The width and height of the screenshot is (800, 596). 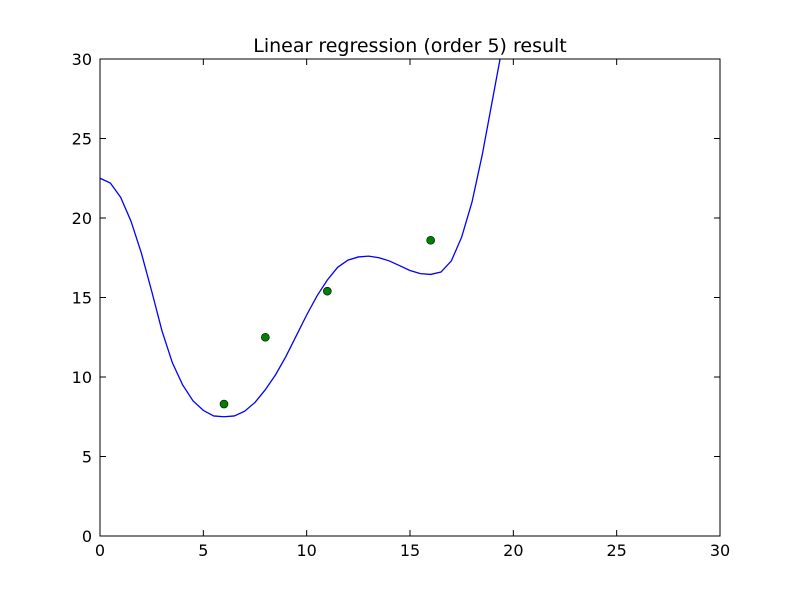 What do you see at coordinates (720, 550) in the screenshot?
I see `x-tick-label: 30` at bounding box center [720, 550].